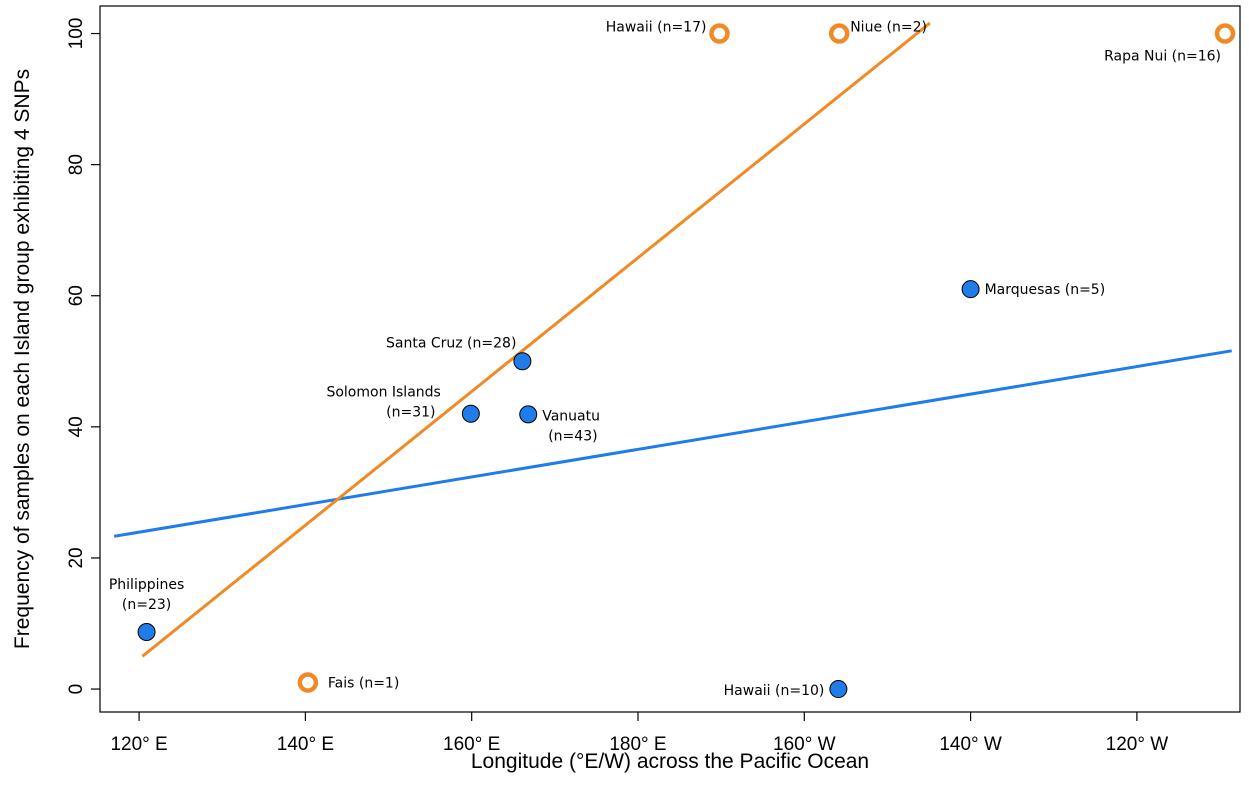  Describe the element at coordinates (138, 744) in the screenshot. I see `x-tick-label: 120° E` at that location.